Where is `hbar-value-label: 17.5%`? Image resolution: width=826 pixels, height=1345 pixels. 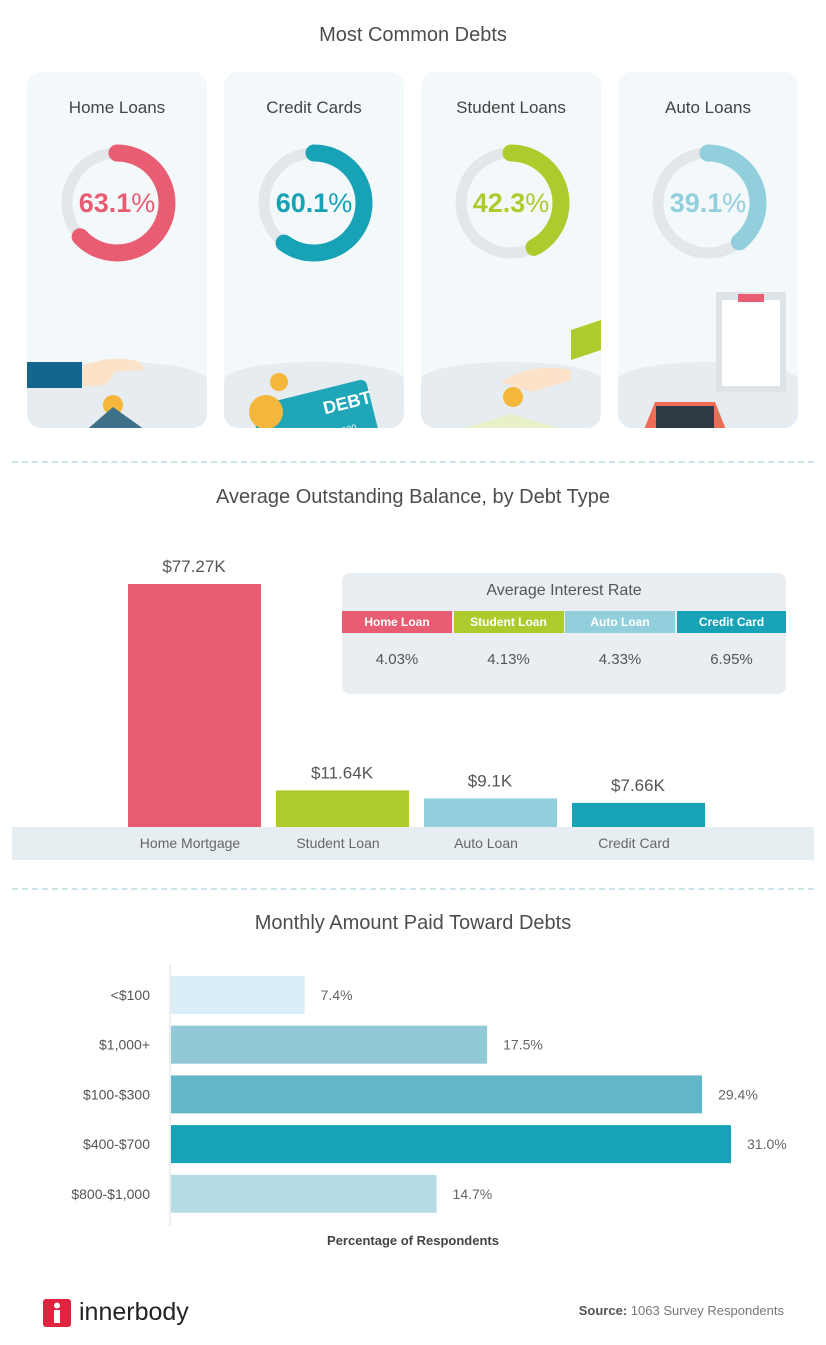
hbar-value-label: 17.5% is located at coordinates (523, 1045).